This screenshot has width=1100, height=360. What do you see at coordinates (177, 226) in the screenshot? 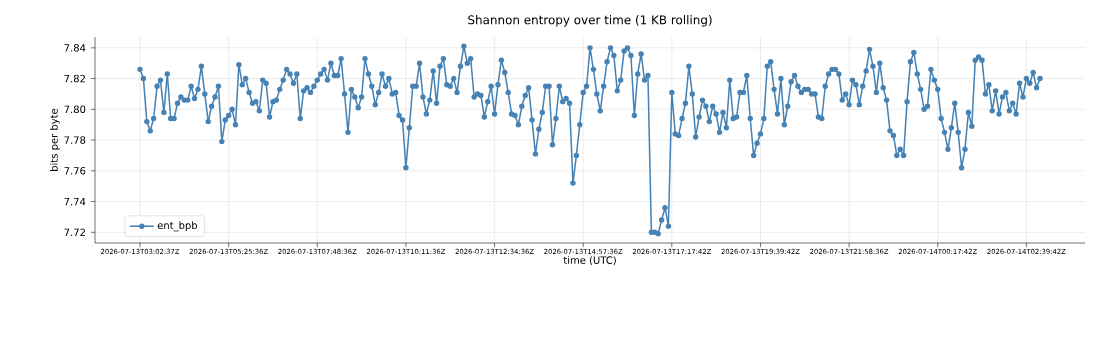
I see `legend-label: ent_bpb` at bounding box center [177, 226].